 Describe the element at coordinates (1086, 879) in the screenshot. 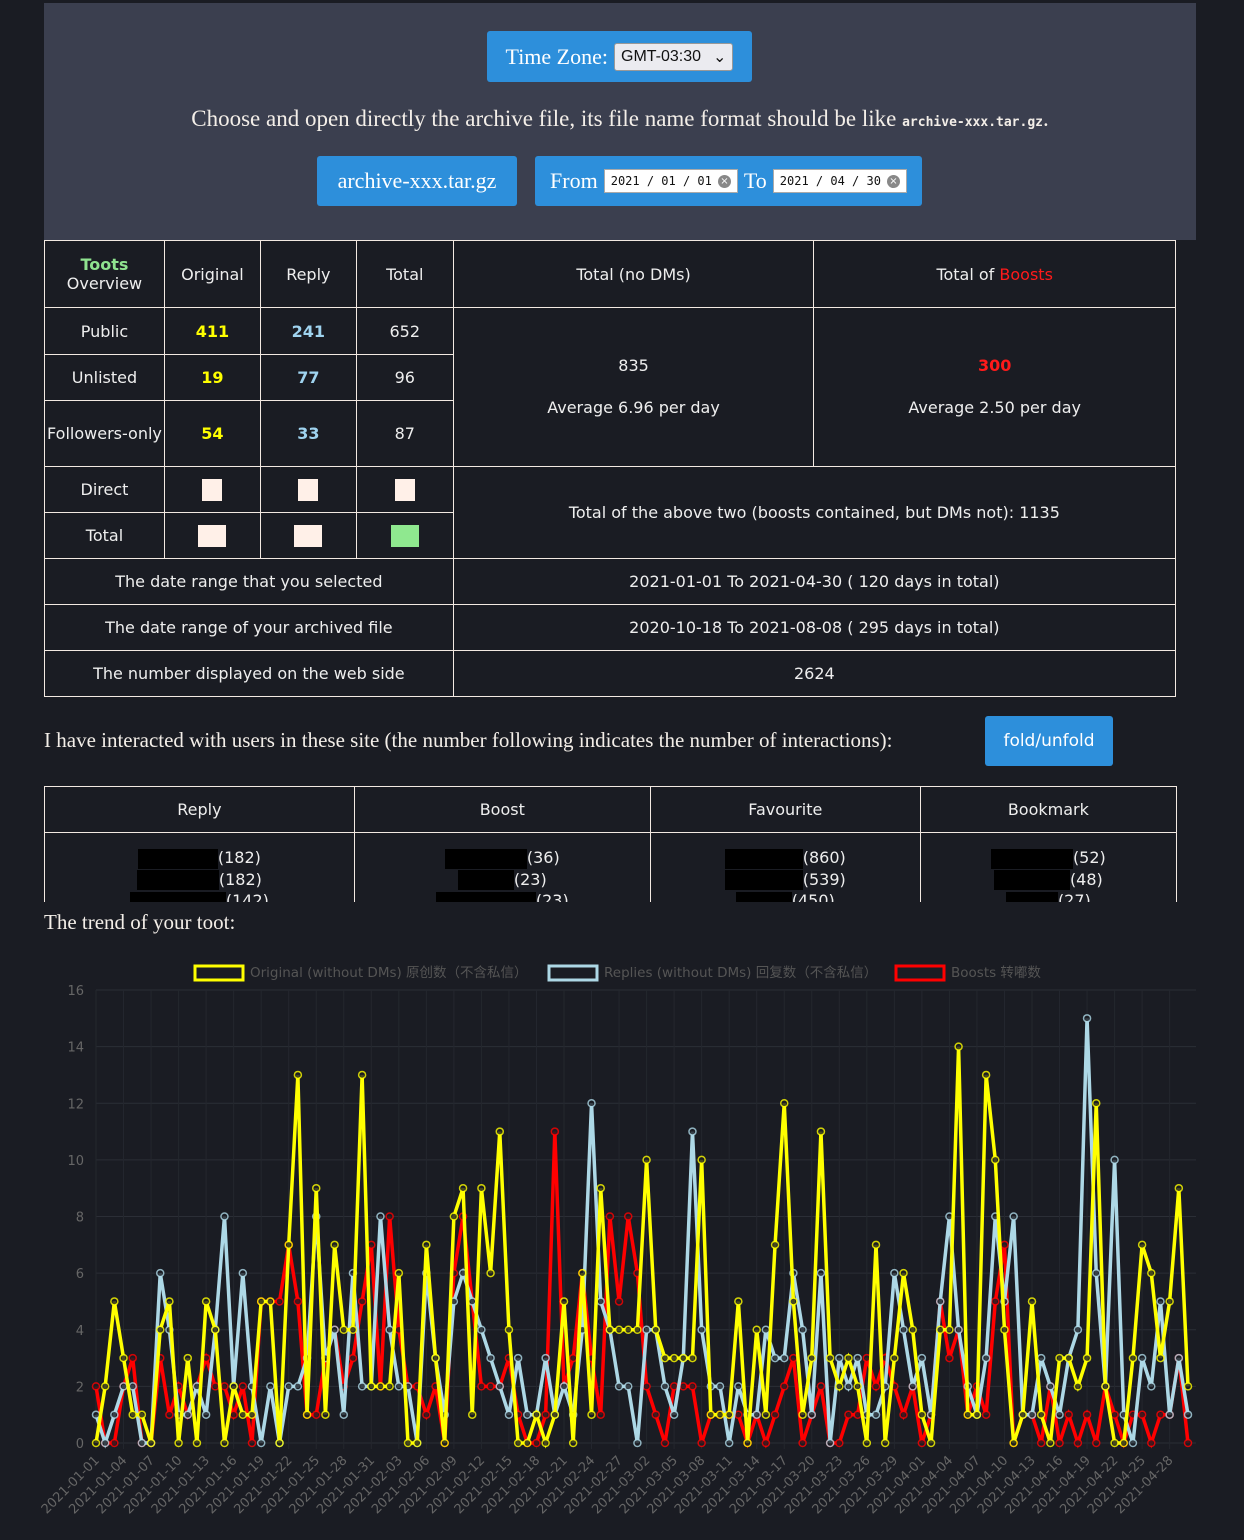

I see `list-item: (48)` at that location.